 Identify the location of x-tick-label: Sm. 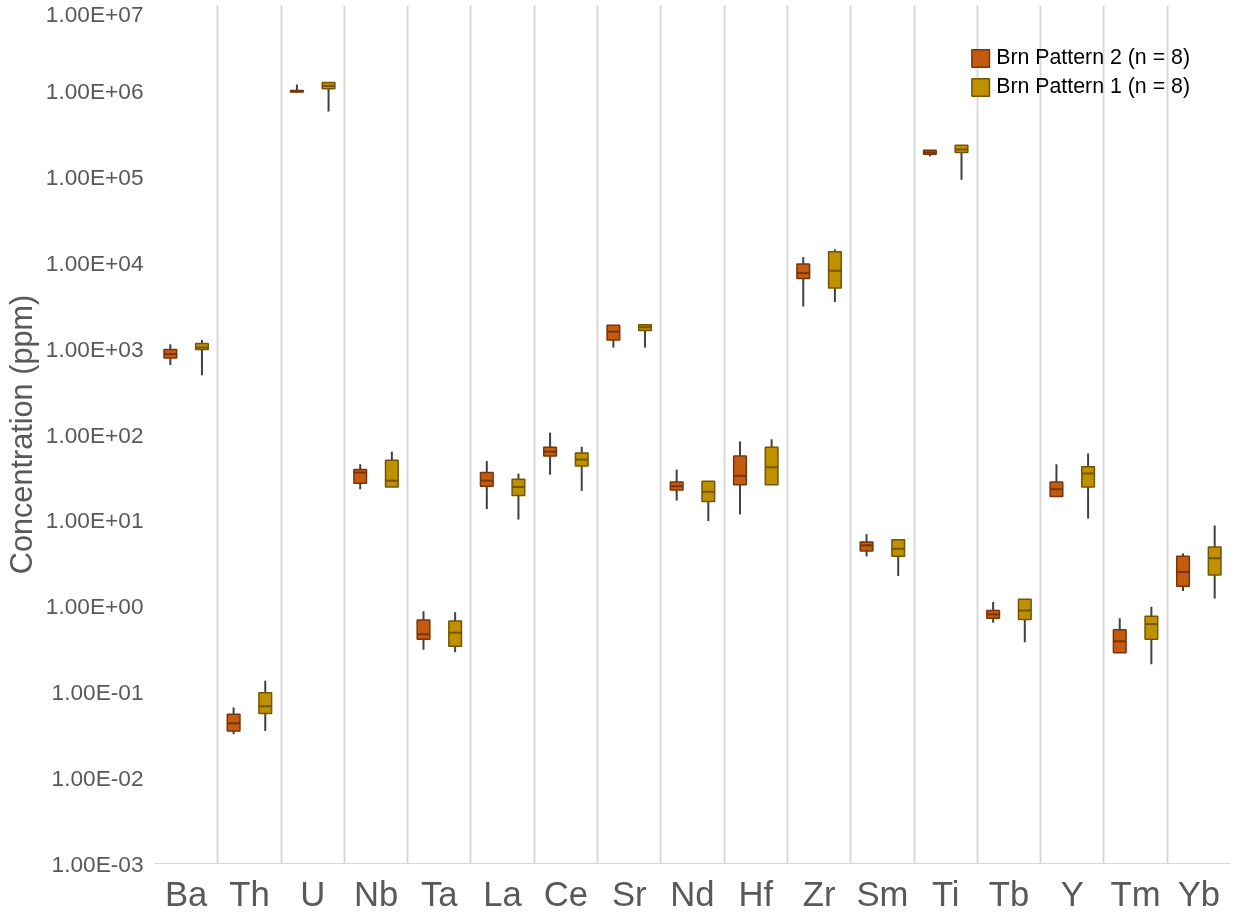
(882, 893).